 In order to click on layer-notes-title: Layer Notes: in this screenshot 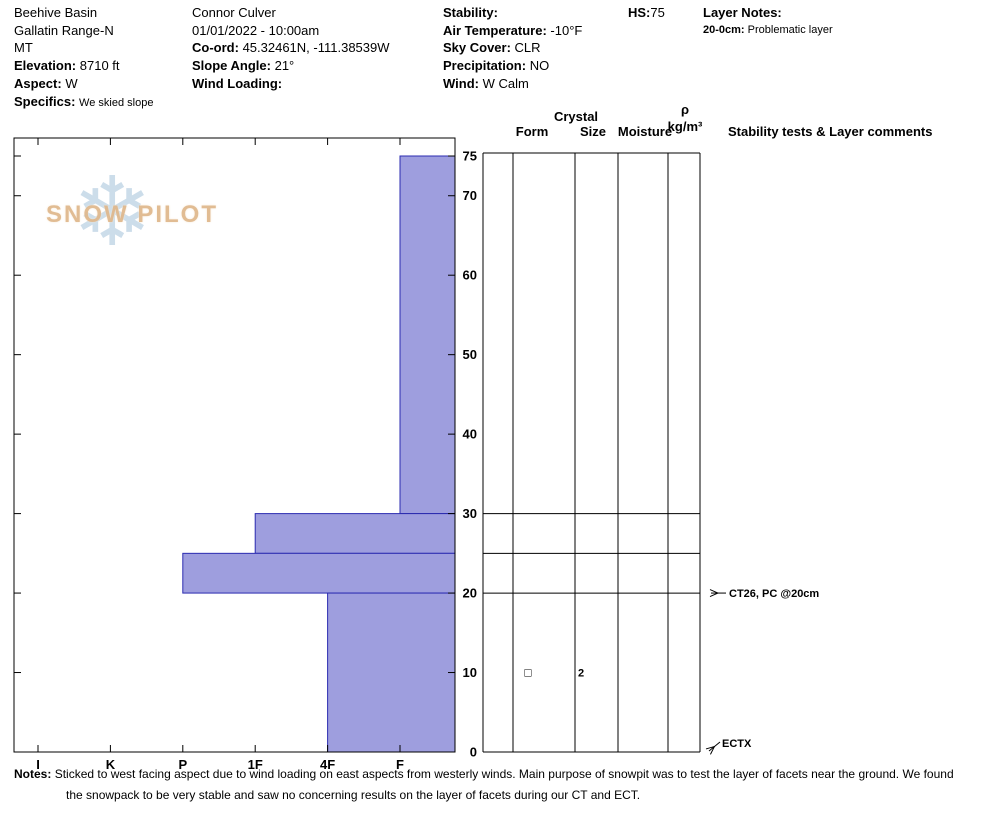, I will do `click(768, 13)`.